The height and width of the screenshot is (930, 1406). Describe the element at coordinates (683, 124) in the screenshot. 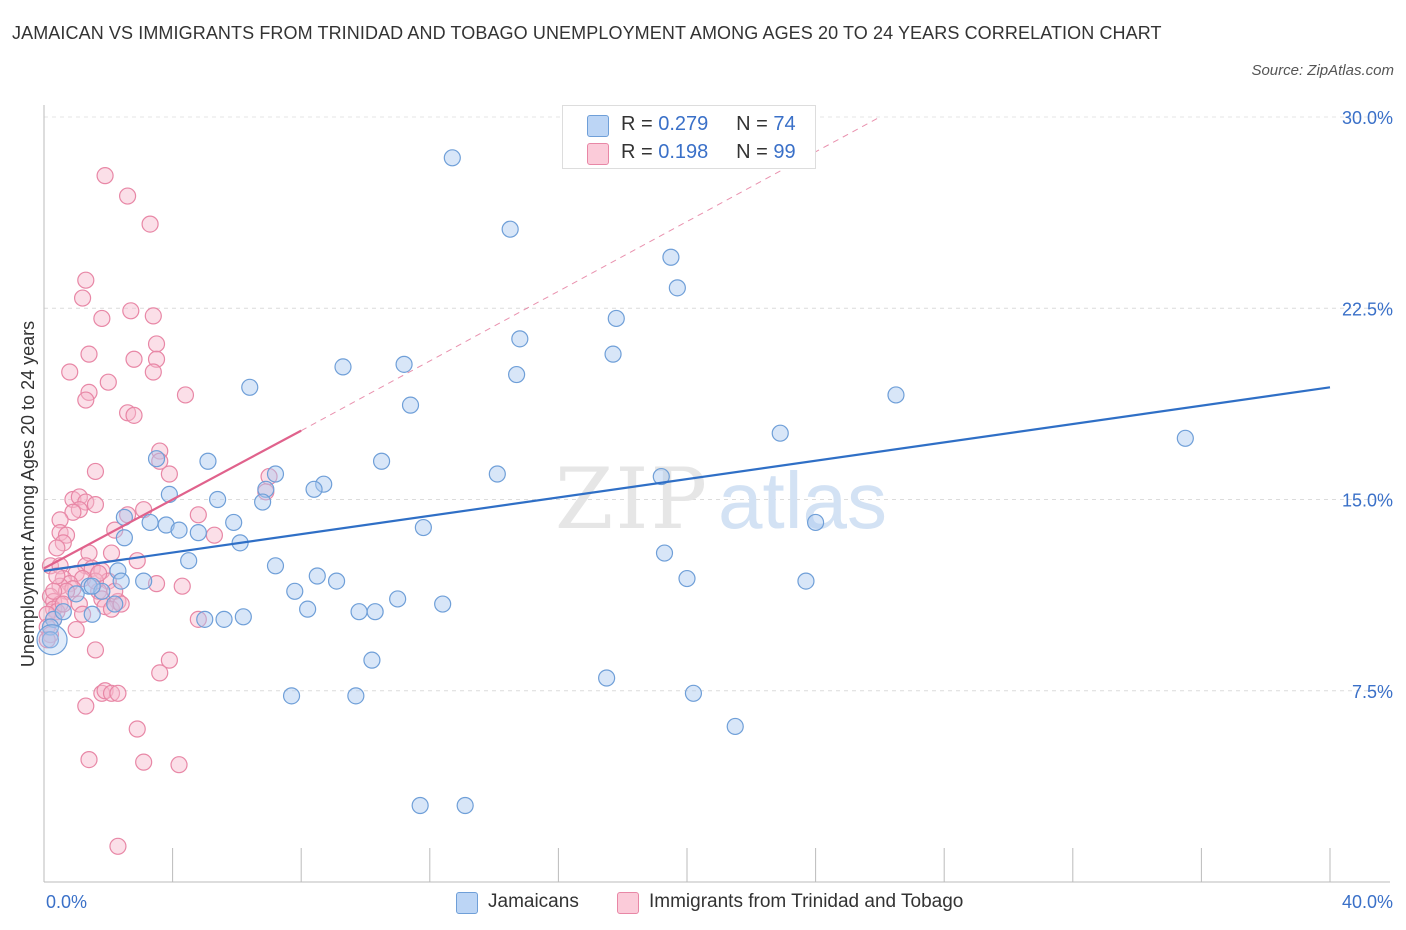

I see `legend-r-value: 0.279` at that location.